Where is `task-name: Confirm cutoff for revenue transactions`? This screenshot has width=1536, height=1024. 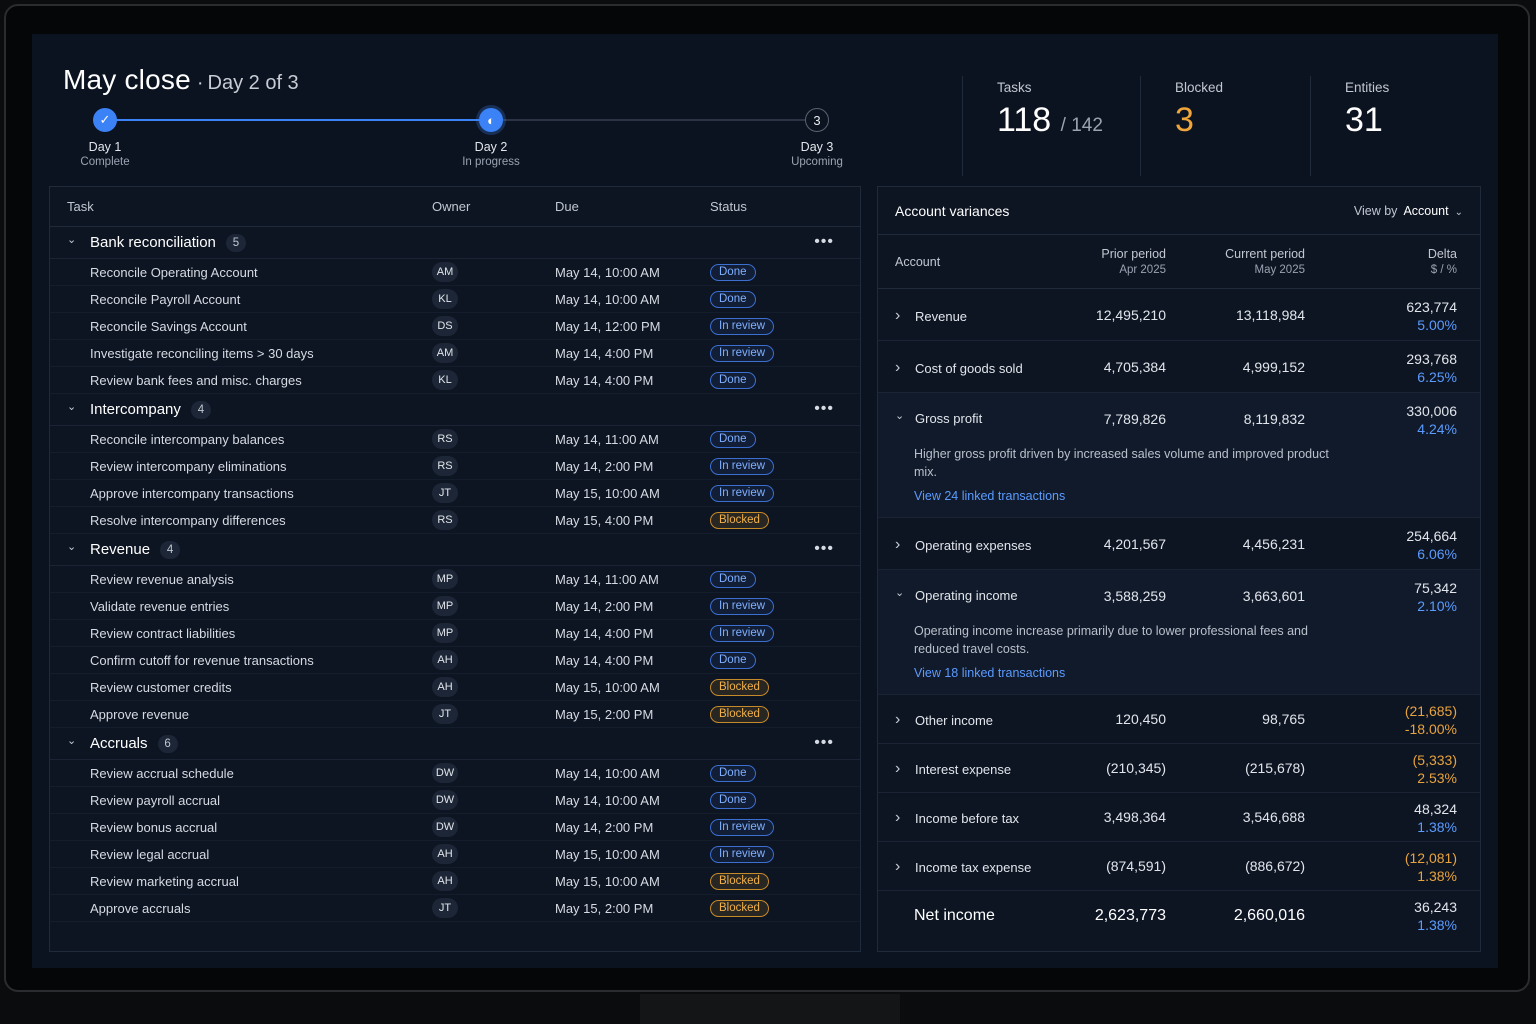 task-name: Confirm cutoff for revenue transactions is located at coordinates (202, 660).